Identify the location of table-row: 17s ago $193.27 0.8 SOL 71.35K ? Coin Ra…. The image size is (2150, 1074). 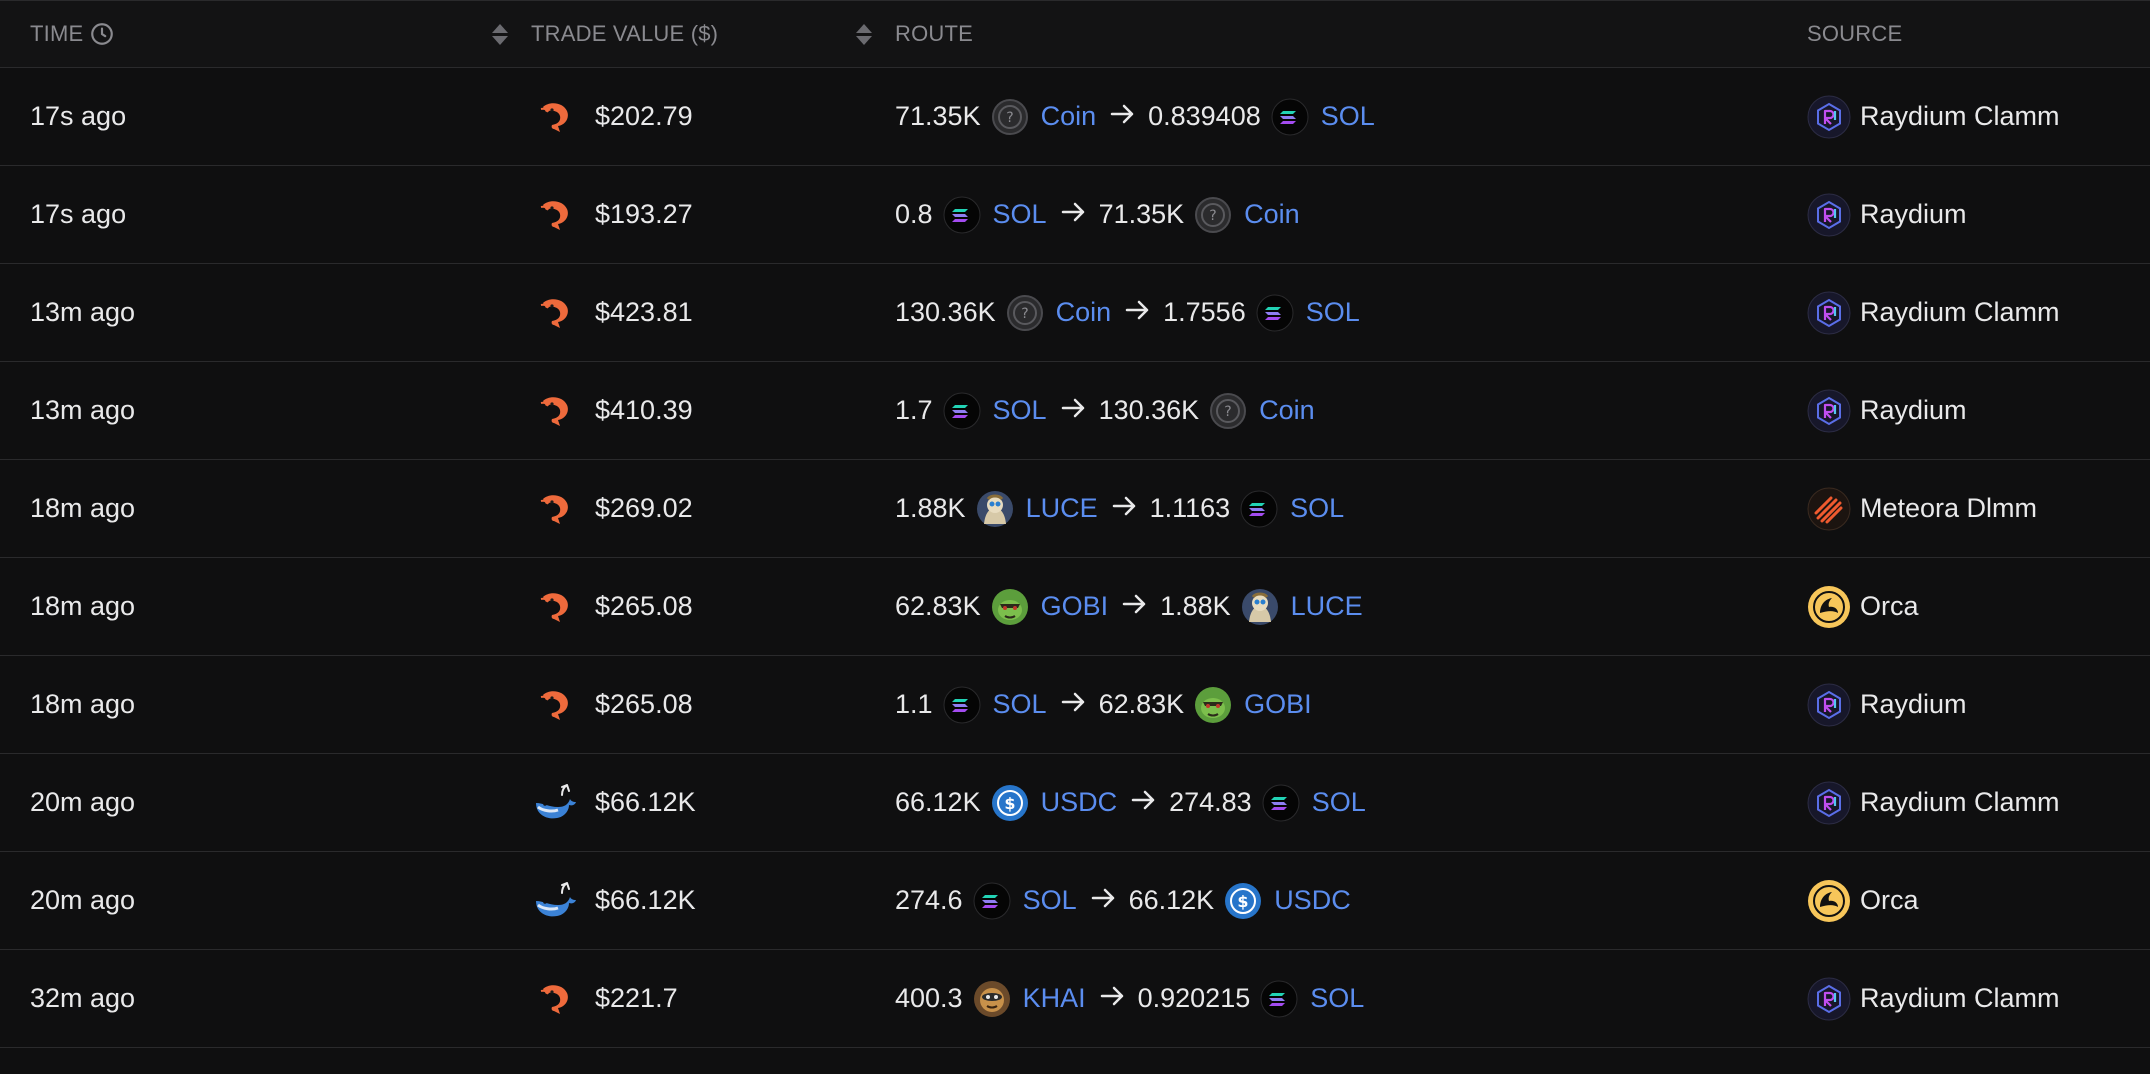
(1075, 215).